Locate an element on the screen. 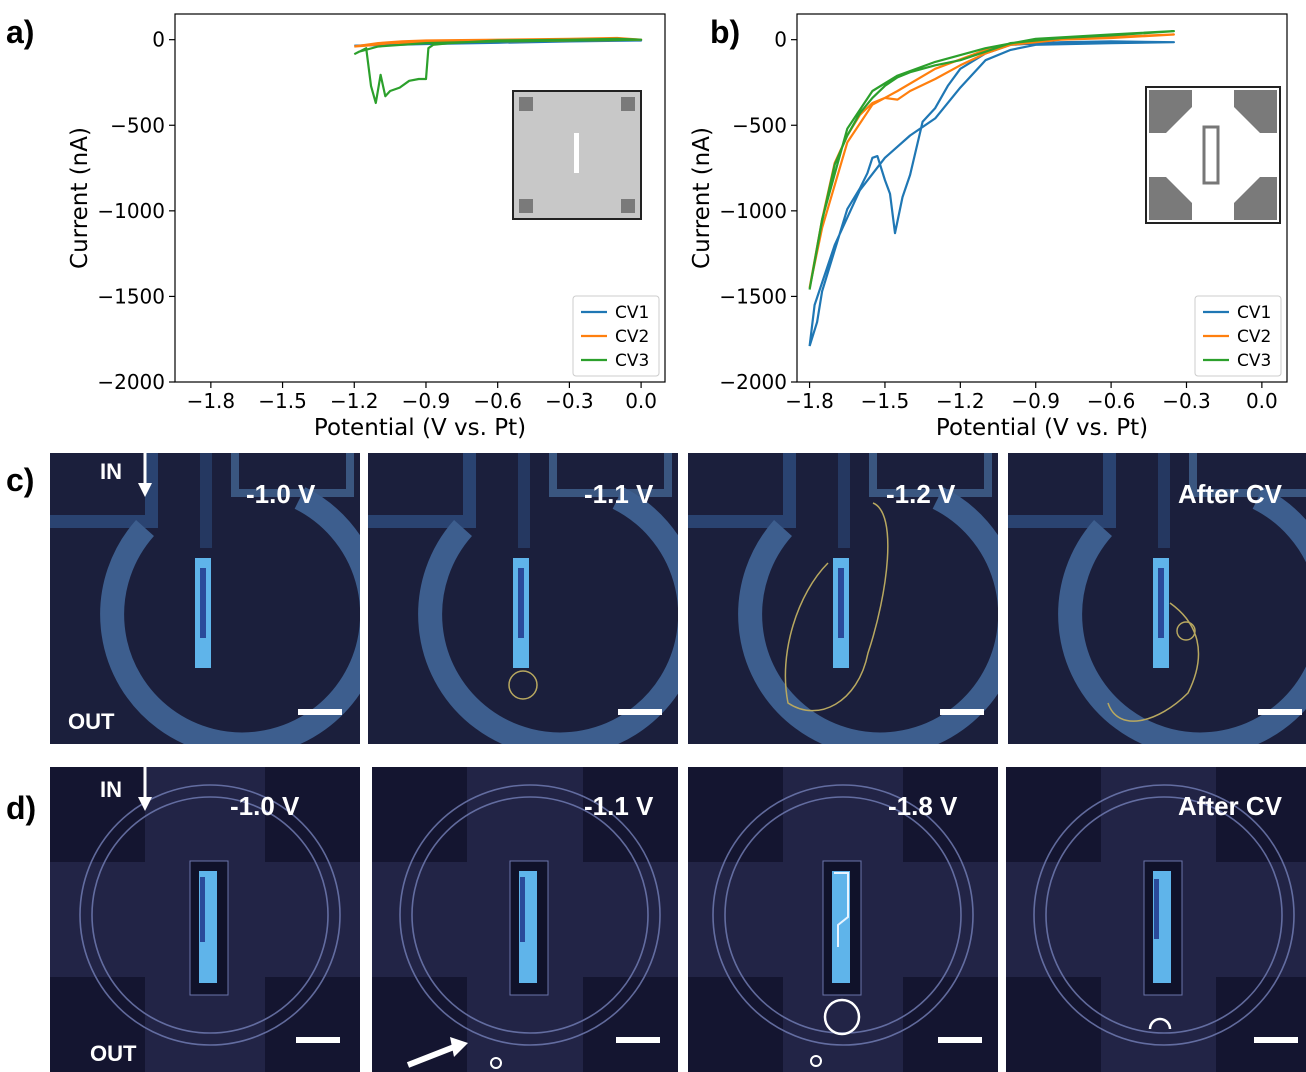  frame-voltage-label: -1.2 V is located at coordinates (921, 494).